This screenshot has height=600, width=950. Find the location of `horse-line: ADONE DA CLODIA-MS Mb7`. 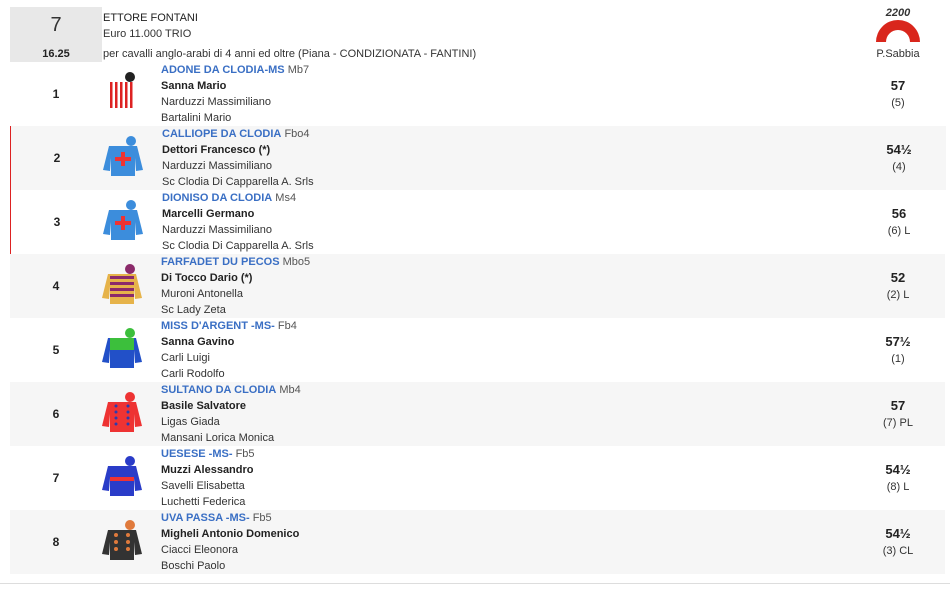

horse-line: ADONE DA CLODIA-MS Mb7 is located at coordinates (235, 70).